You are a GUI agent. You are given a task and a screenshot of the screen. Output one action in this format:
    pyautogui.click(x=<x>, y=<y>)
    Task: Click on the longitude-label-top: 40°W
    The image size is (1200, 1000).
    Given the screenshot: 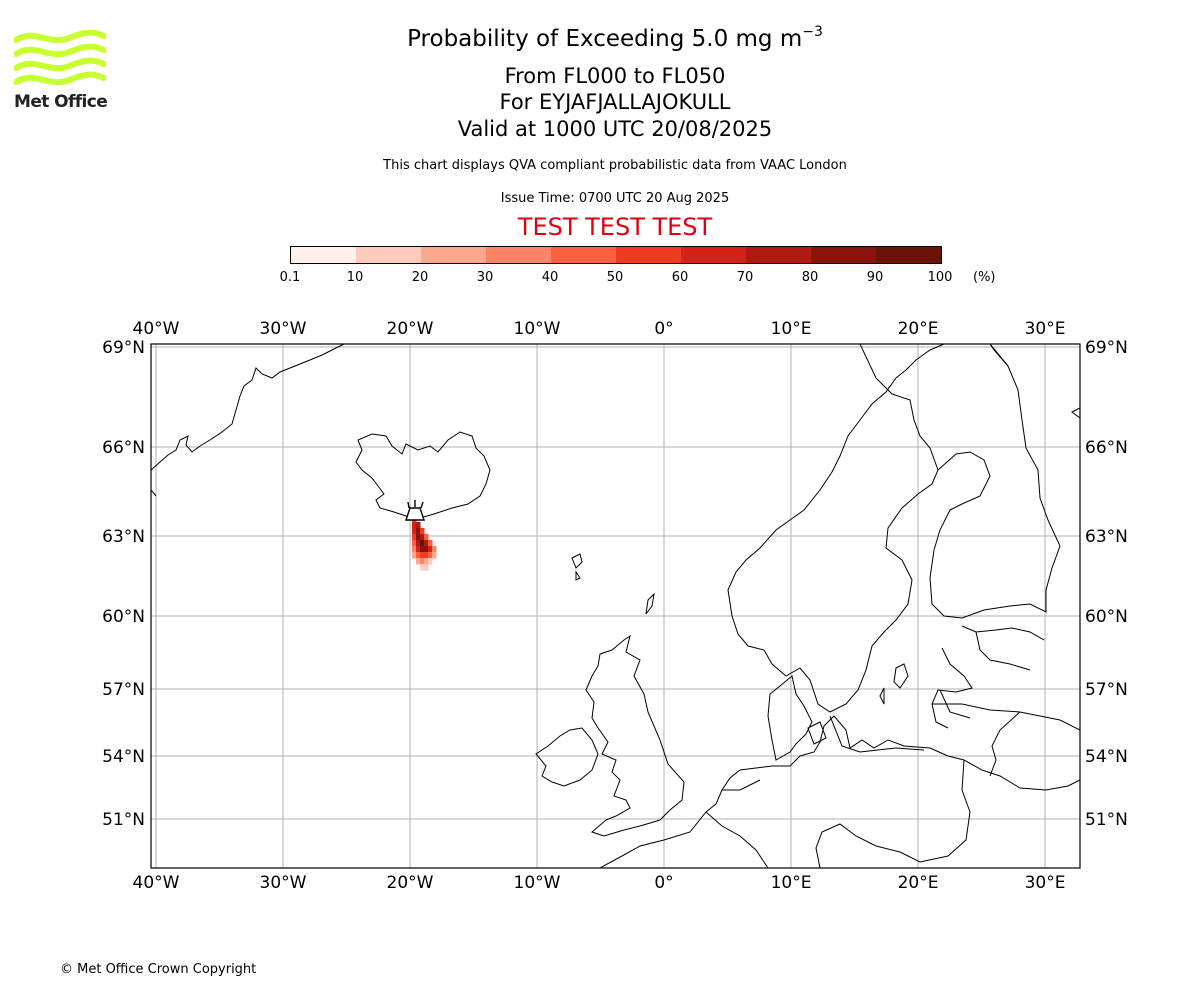 What is the action you would take?
    pyautogui.click(x=156, y=329)
    